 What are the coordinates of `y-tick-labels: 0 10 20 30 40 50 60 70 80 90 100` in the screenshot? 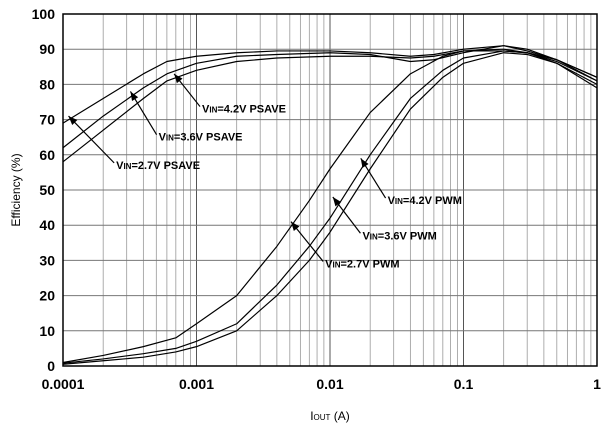 It's located at (44, 190).